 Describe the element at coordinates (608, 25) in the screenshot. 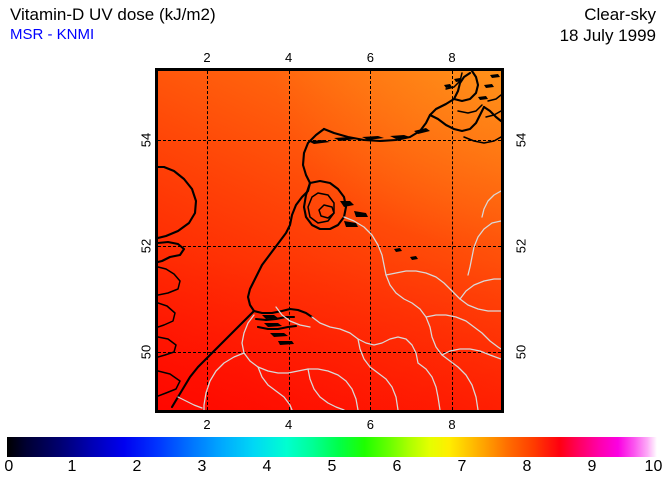

I see `header-right: Clear-sky 18 July 1999` at that location.